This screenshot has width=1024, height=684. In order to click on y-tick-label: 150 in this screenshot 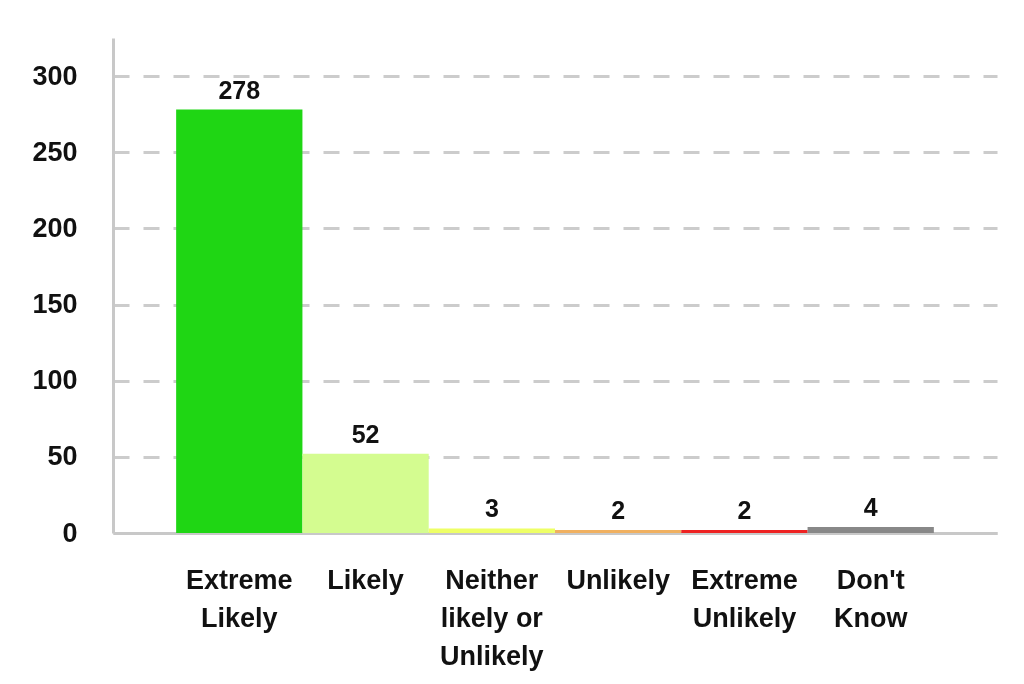, I will do `click(55, 304)`.